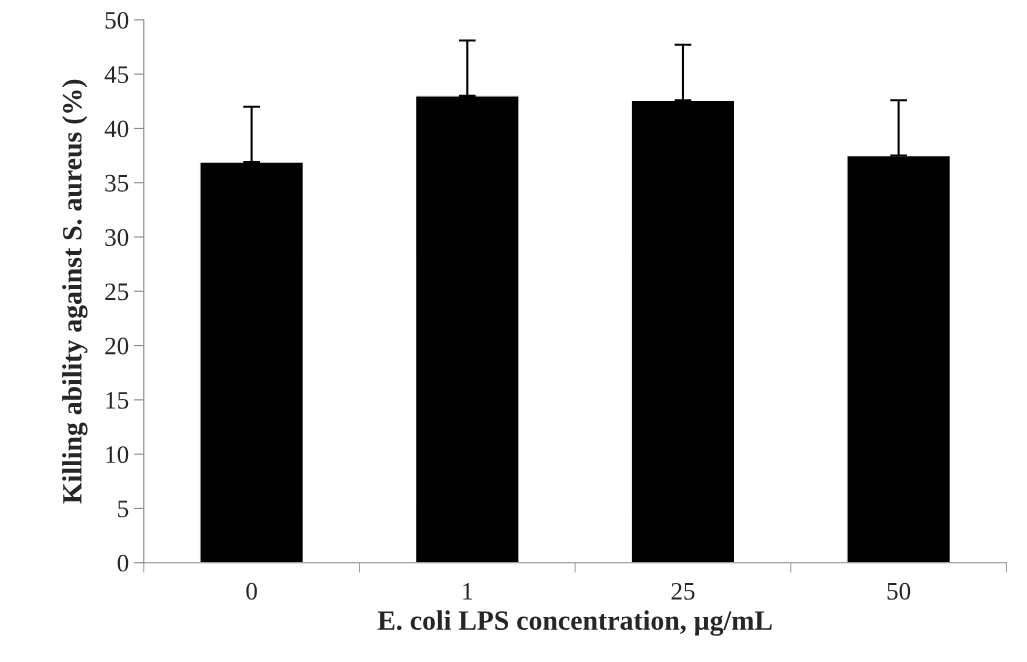 The width and height of the screenshot is (1027, 662). I want to click on x-tick-label: 25, so click(683, 591).